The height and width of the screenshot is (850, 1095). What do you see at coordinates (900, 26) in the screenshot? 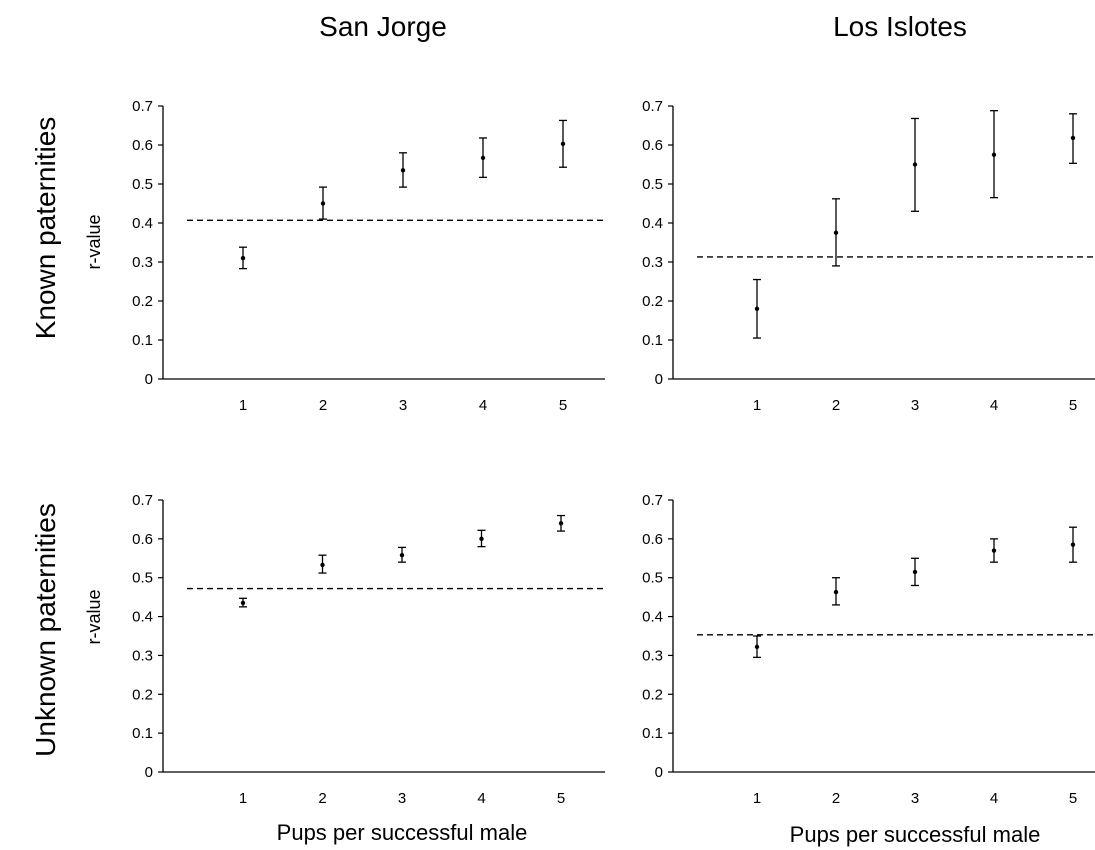
I see `column-title-los-islotes: Los Islotes` at bounding box center [900, 26].